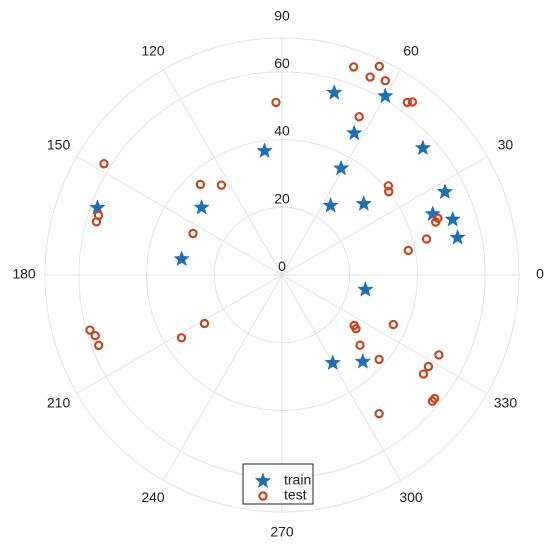 The image size is (550, 550). Describe the element at coordinates (411, 50) in the screenshot. I see `angle-tick-label: 60` at that location.